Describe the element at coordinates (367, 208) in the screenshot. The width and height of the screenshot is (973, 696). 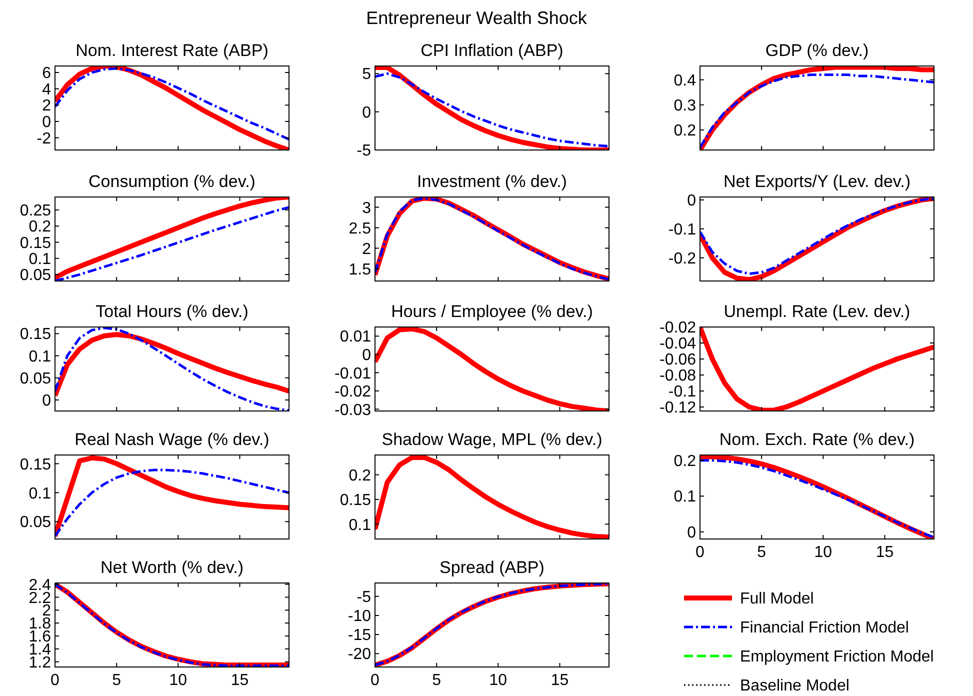
I see `y-tick-label: 3` at that location.